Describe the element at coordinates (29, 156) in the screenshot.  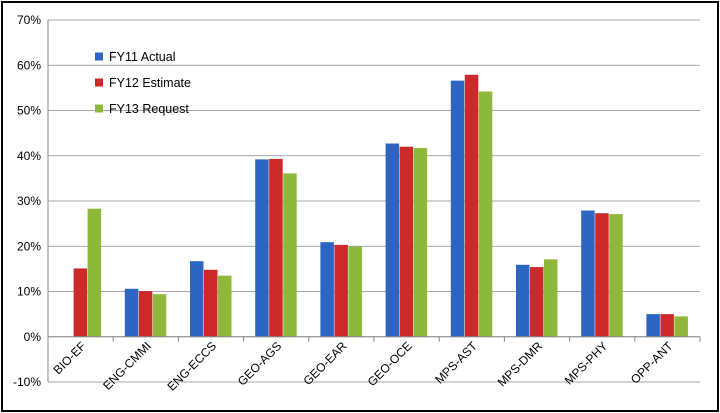
I see `y-tick-label: 40%` at that location.